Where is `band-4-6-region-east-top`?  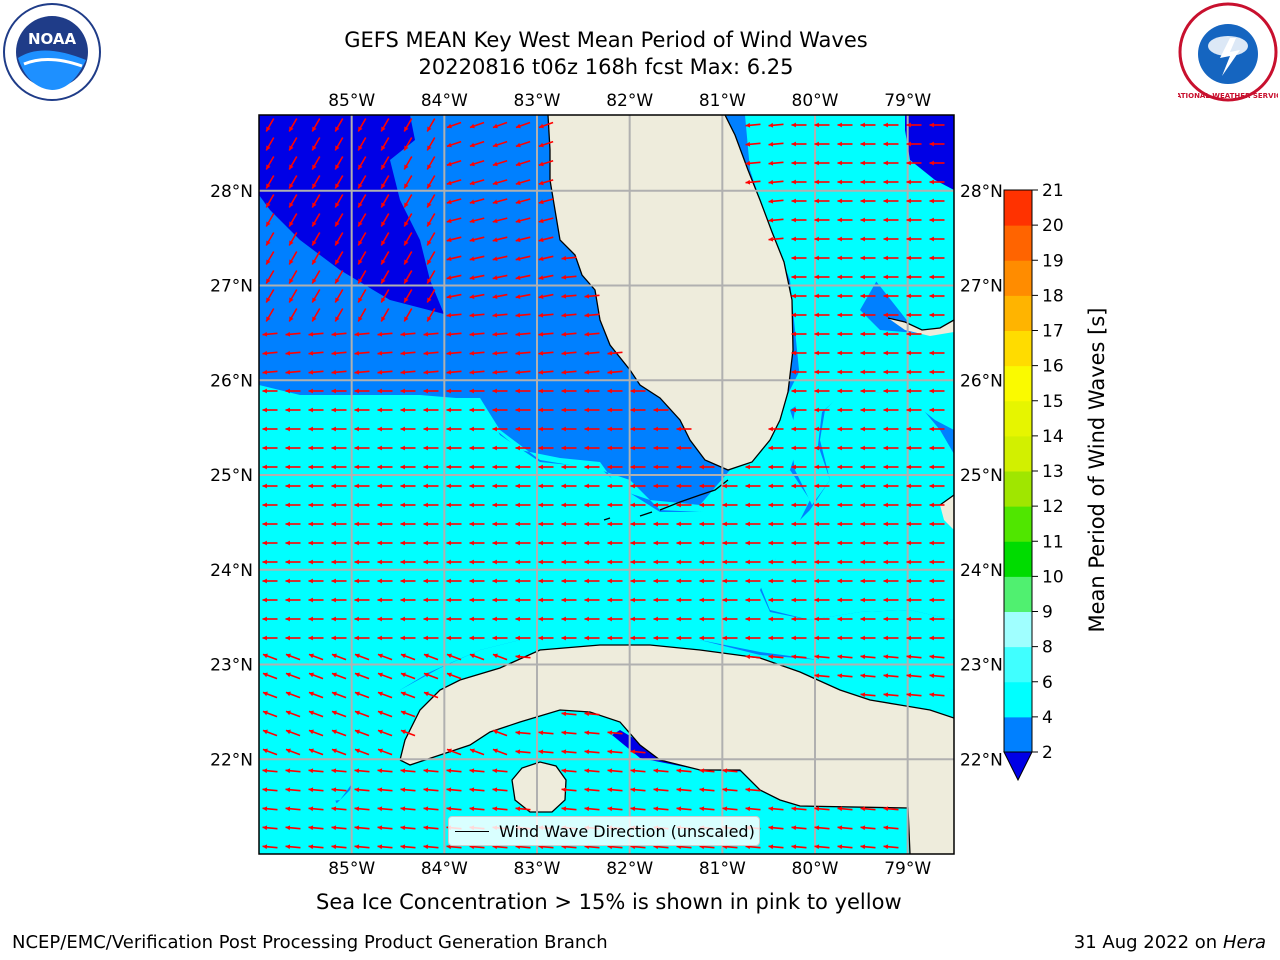 band-4-6-region-east-top is located at coordinates (849, 310).